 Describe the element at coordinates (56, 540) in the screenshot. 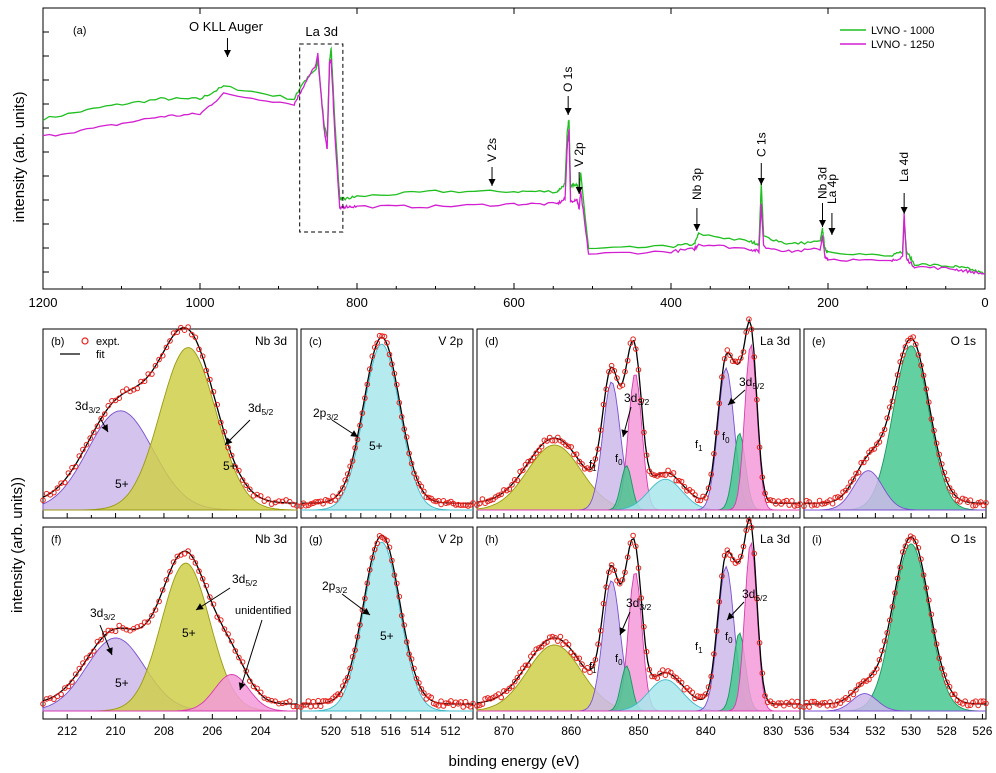

I see `panel-f-label: (f)` at that location.